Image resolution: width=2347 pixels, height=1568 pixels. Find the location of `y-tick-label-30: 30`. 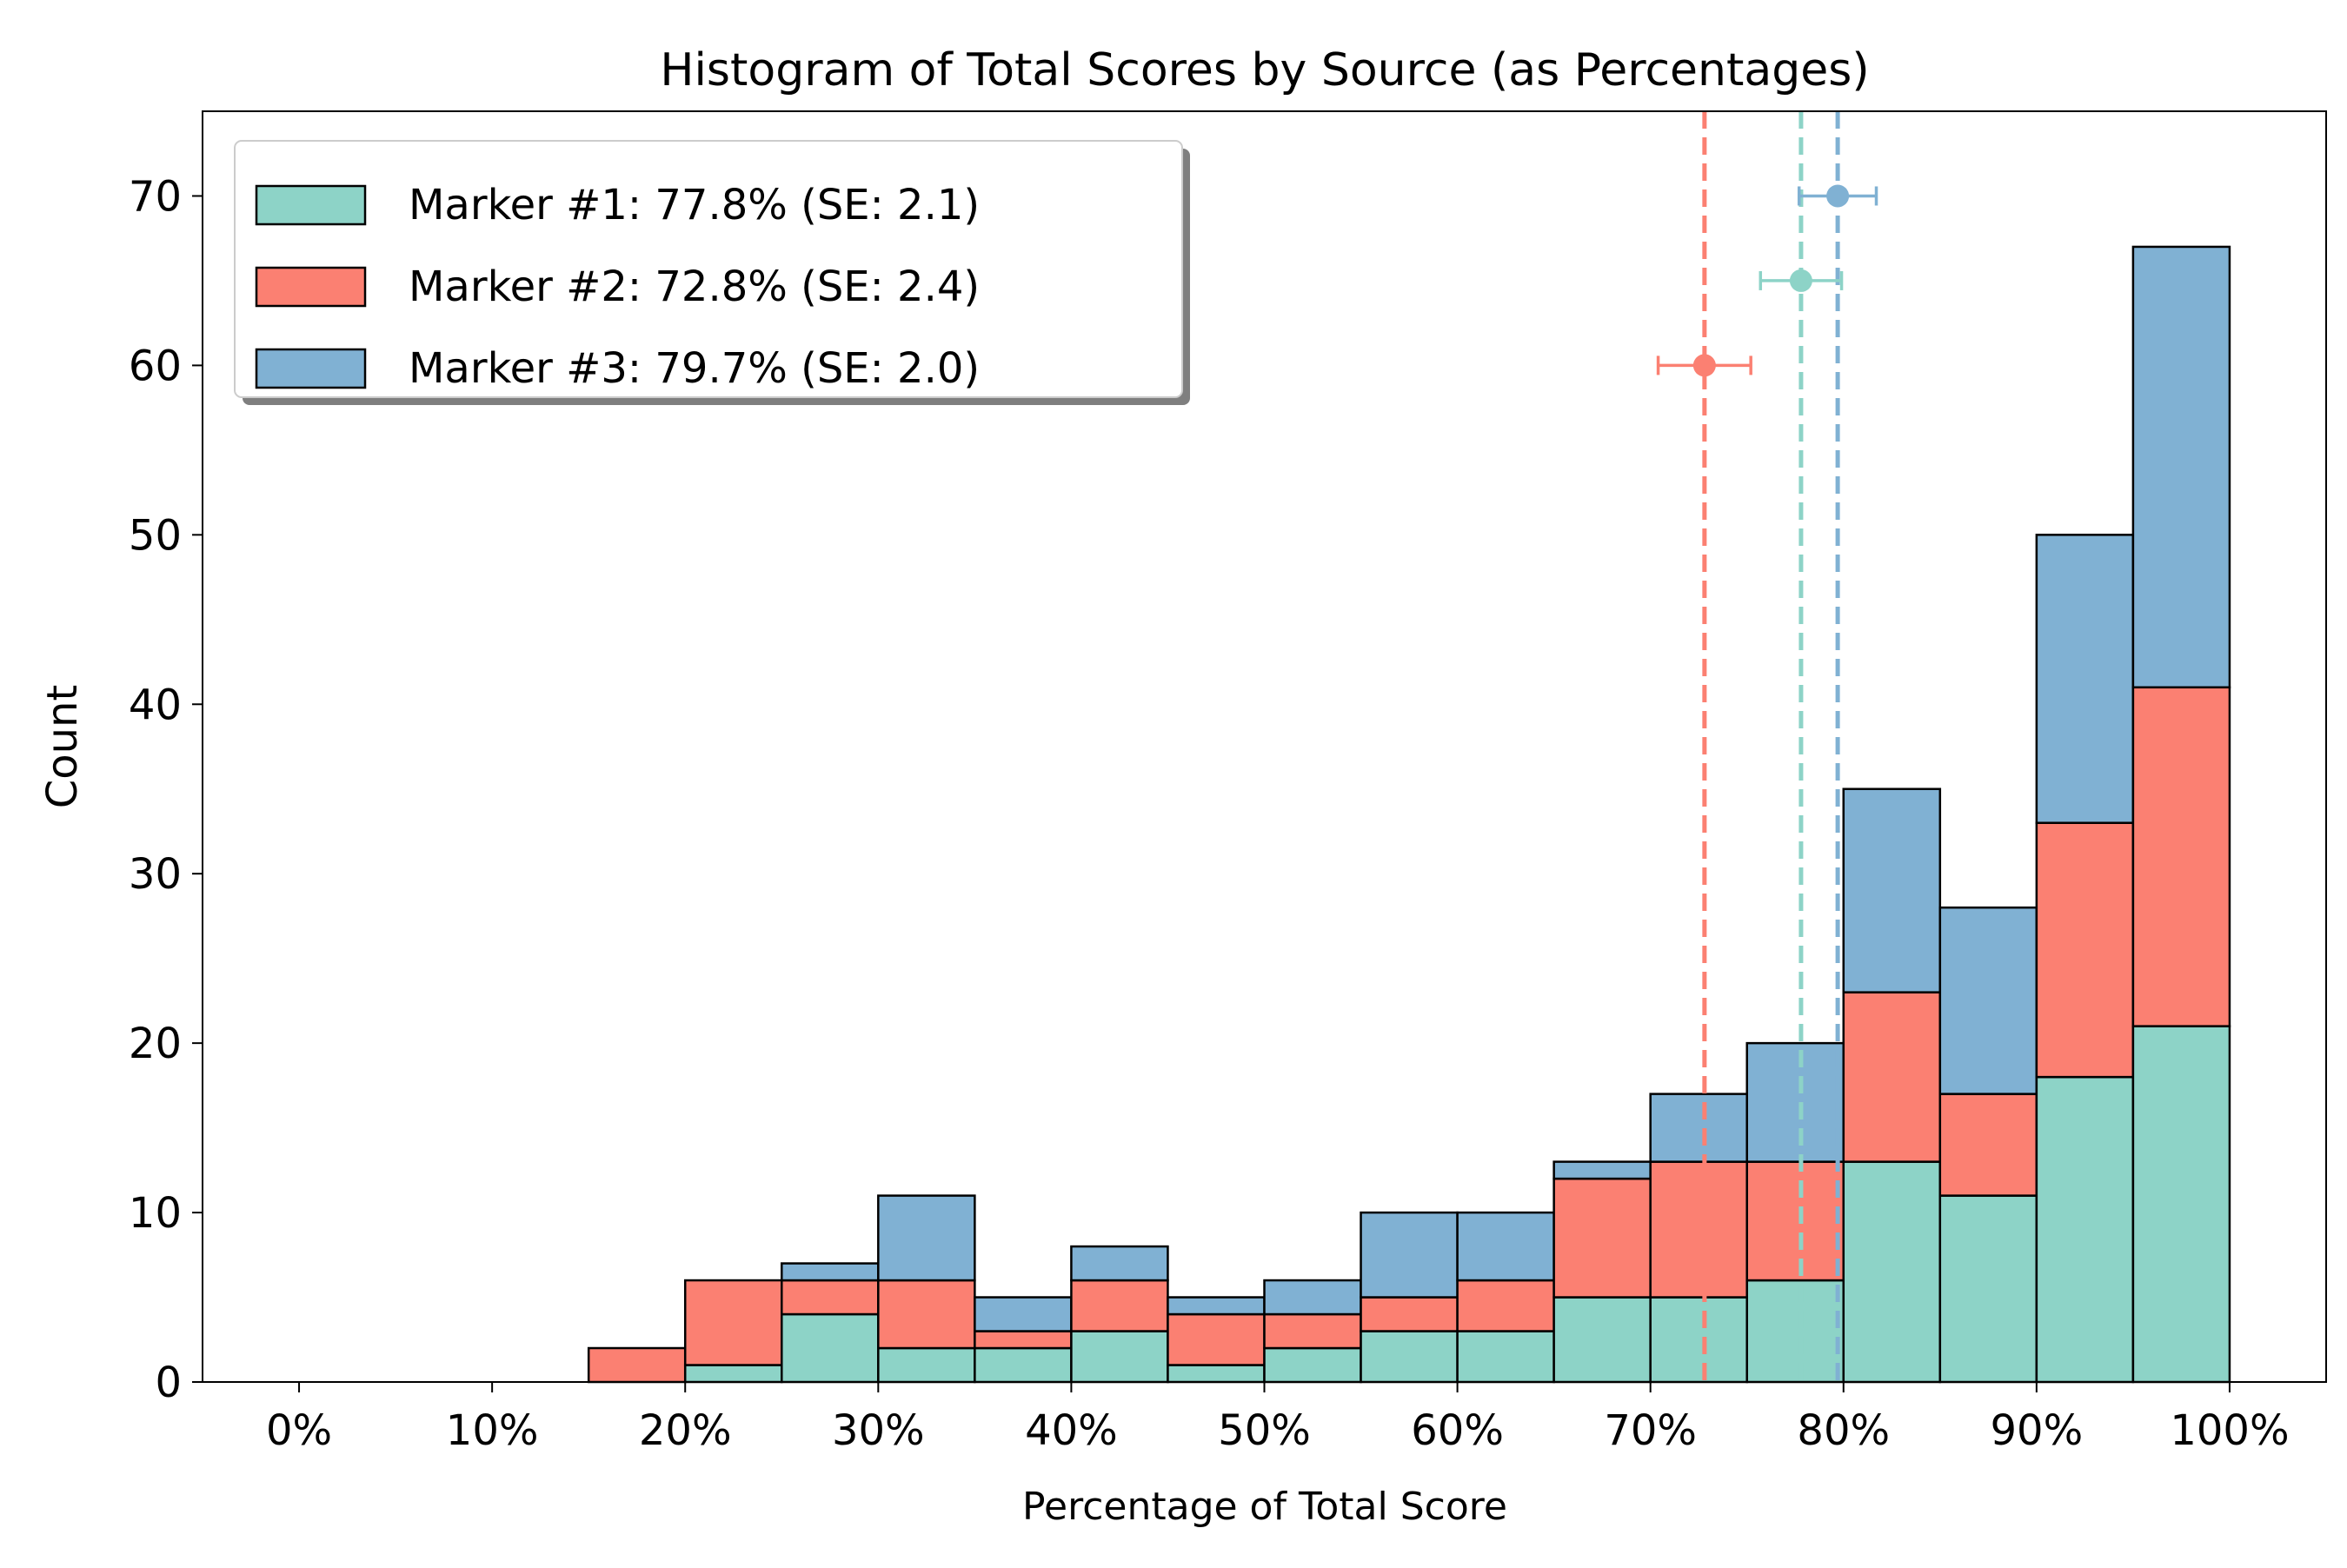

y-tick-label-30: 30 is located at coordinates (155, 874).